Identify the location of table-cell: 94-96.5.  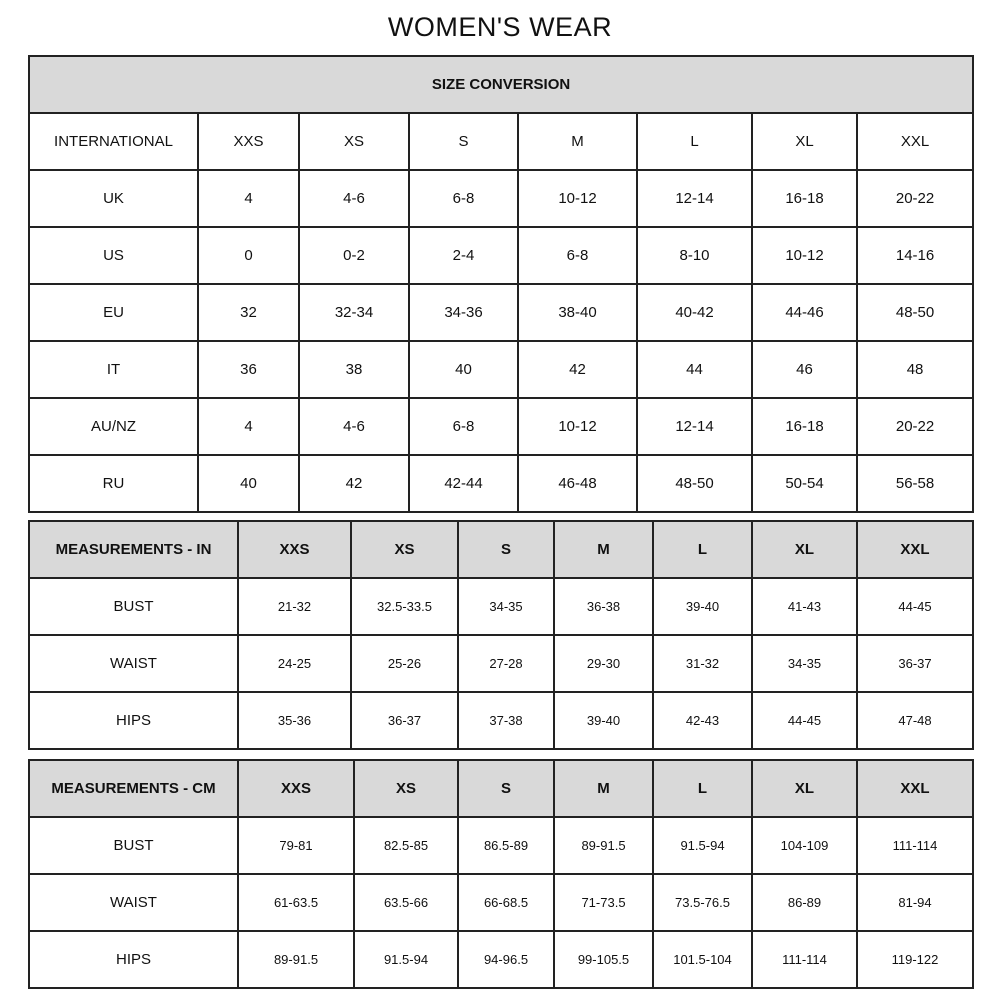
(506, 959).